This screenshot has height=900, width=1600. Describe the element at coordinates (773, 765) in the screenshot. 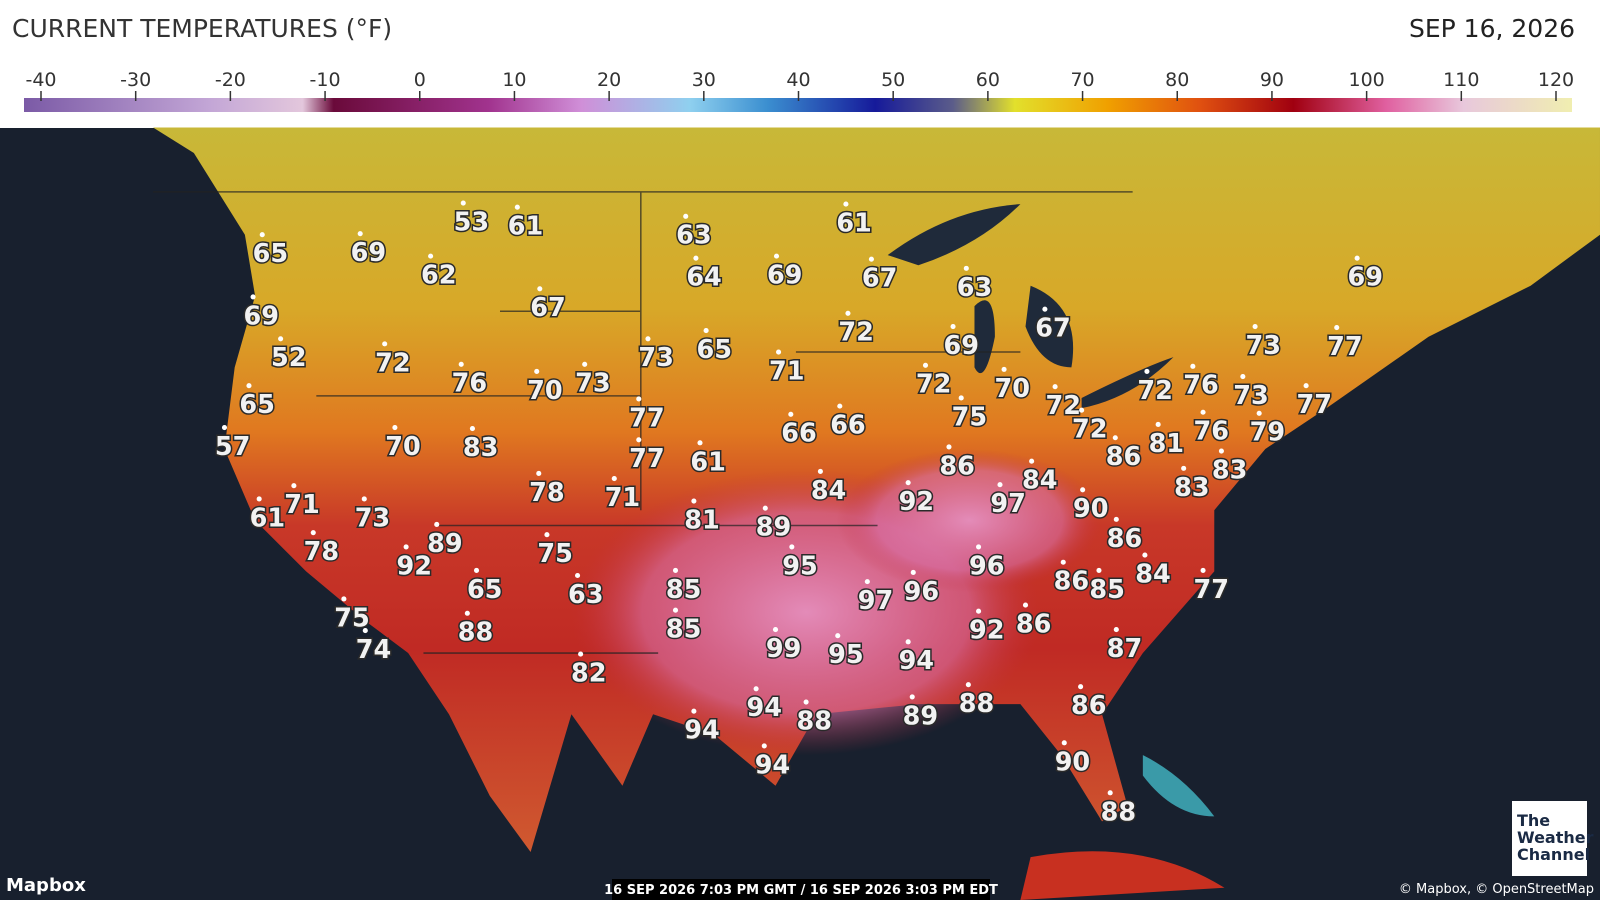

I see `temperature-reading: 94` at that location.